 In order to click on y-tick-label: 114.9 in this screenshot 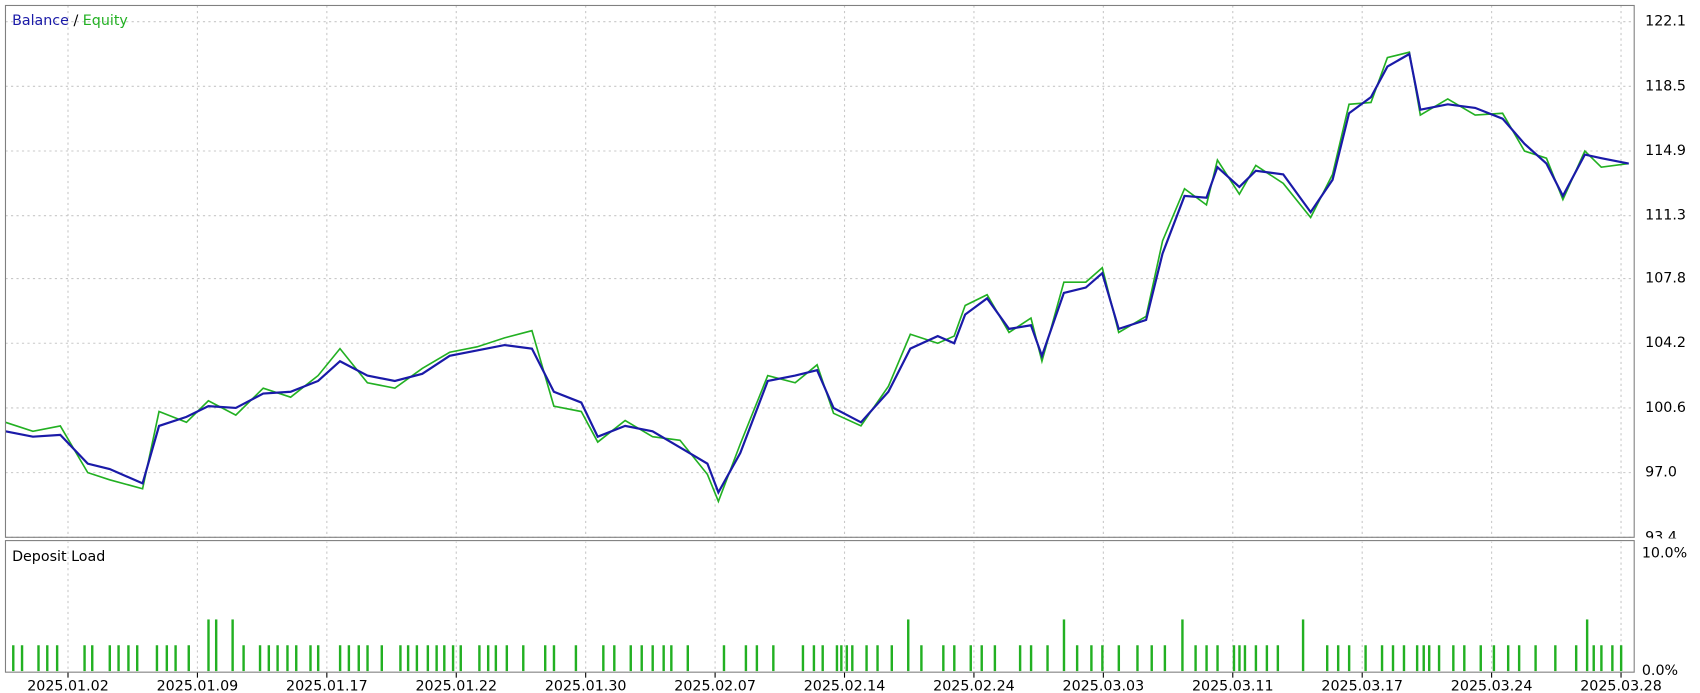, I will do `click(1665, 151)`.